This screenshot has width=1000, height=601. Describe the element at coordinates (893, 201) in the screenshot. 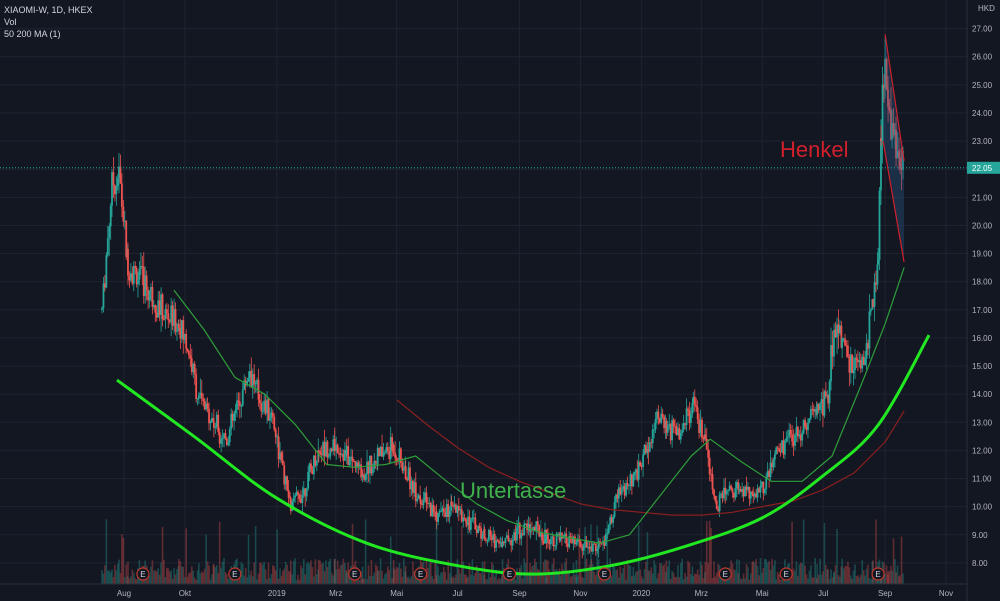

I see `handle-lower-line` at that location.